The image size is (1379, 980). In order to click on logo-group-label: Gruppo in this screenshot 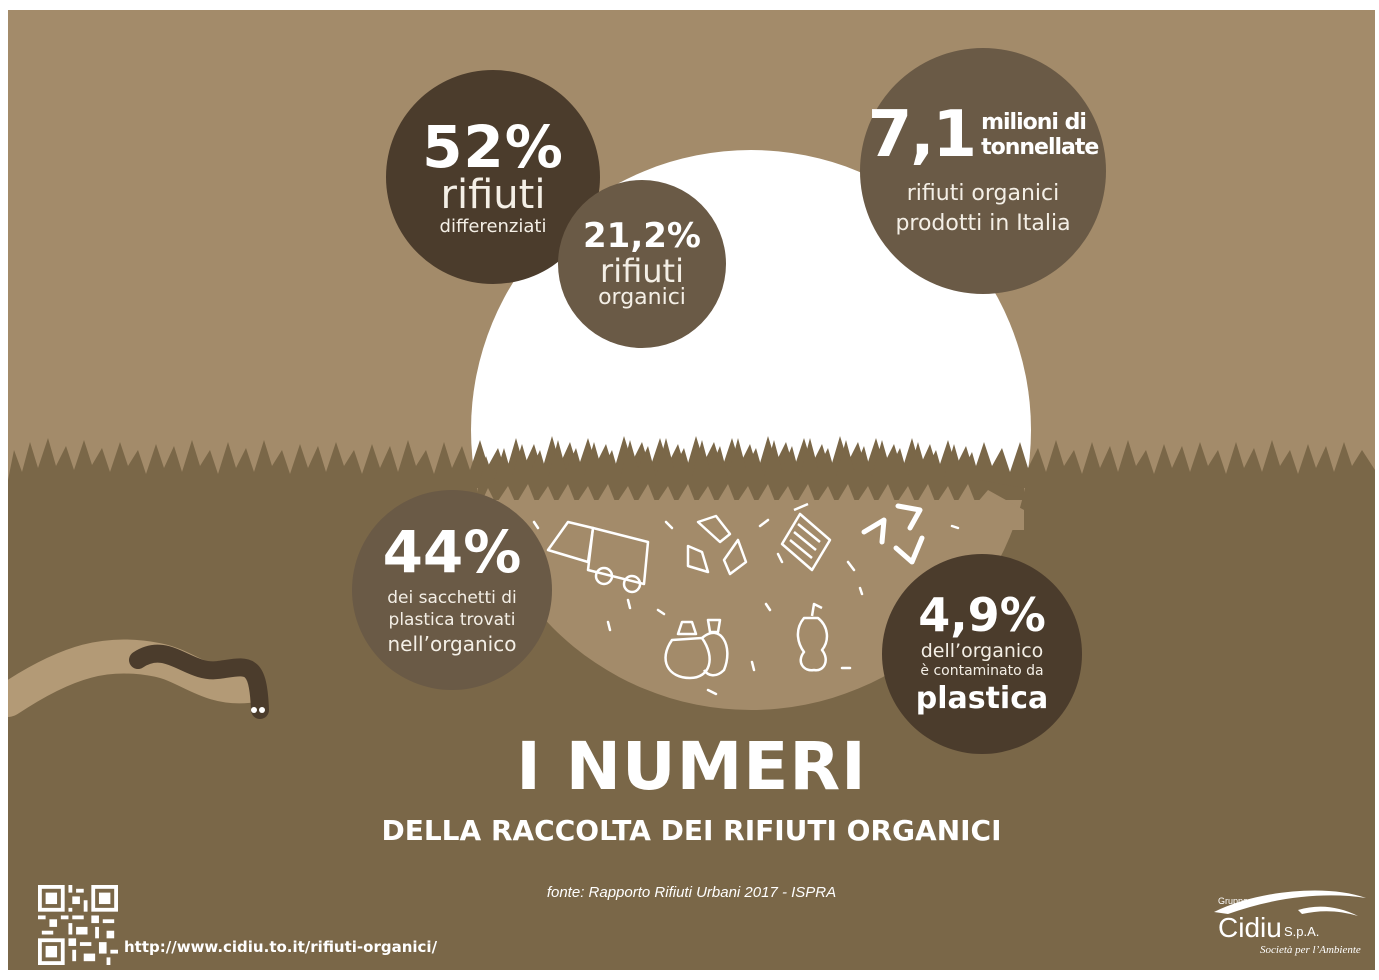, I will do `click(1233, 901)`.